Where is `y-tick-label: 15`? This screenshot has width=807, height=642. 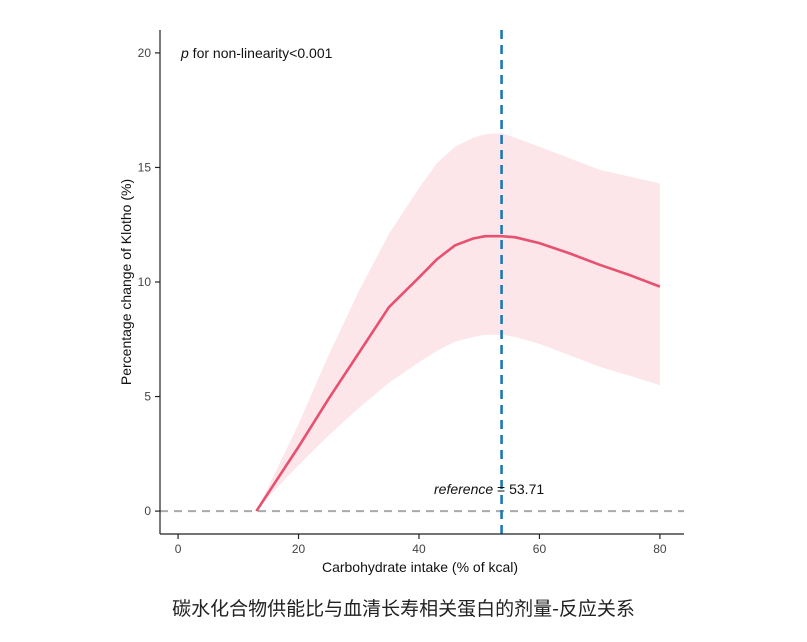
y-tick-label: 15 is located at coordinates (145, 167).